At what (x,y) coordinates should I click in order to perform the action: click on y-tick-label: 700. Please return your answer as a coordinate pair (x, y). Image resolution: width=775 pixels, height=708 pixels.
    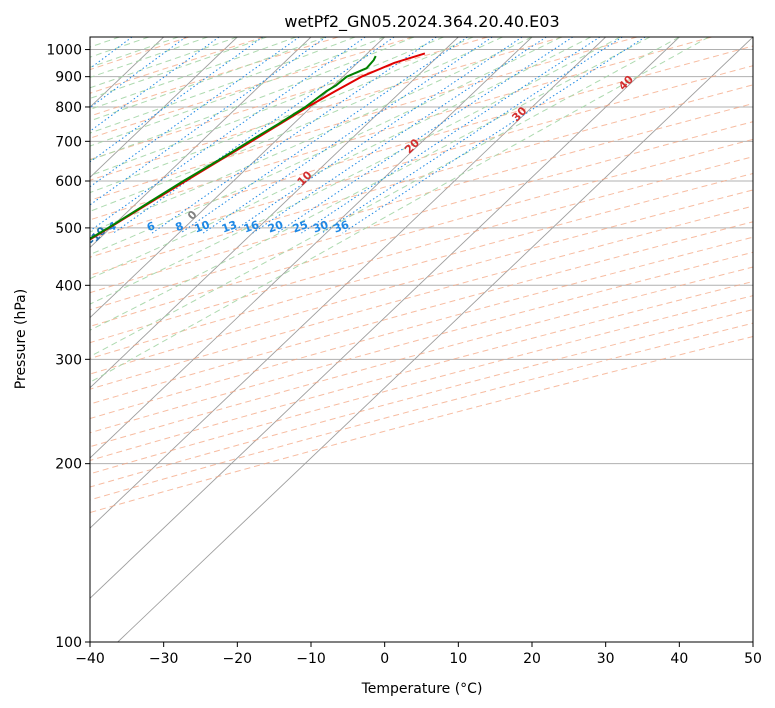
    Looking at the image, I should click on (68, 142).